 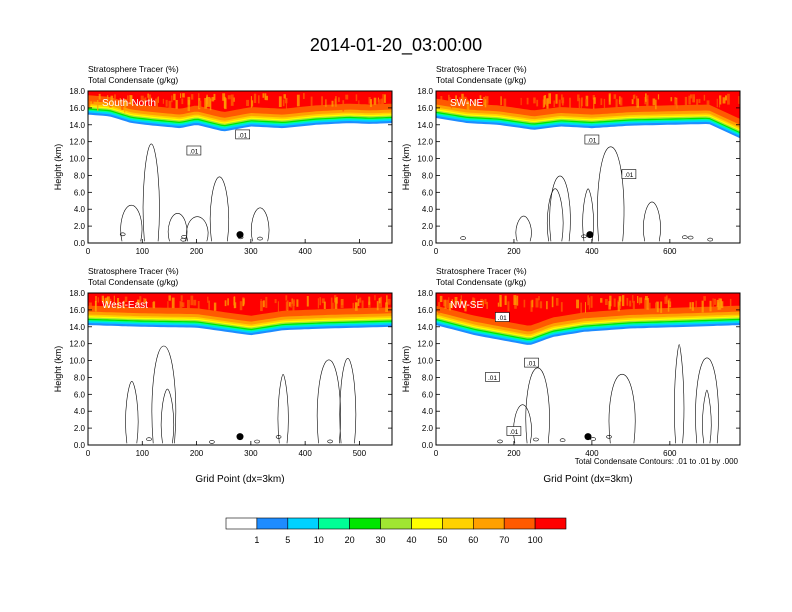 I want to click on x-tick-label: 0, so click(x=436, y=251).